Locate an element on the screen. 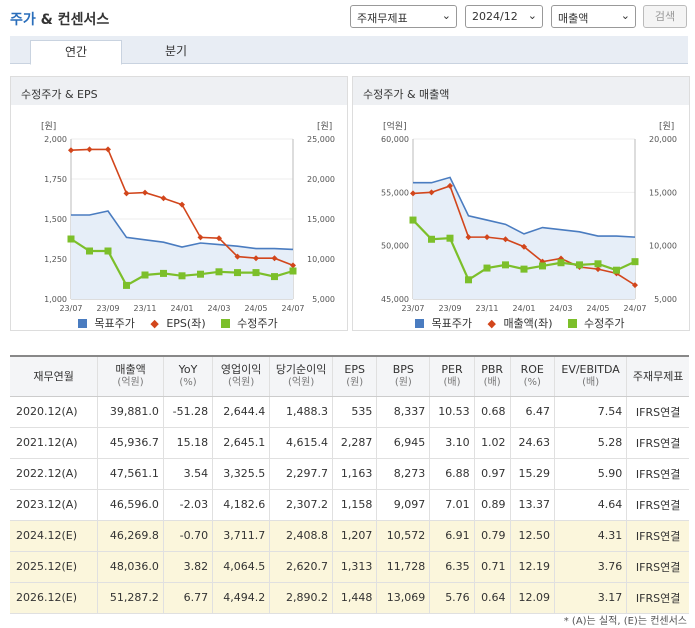 The width and height of the screenshot is (695, 628). axis-unit-right: [원] is located at coordinates (666, 126).